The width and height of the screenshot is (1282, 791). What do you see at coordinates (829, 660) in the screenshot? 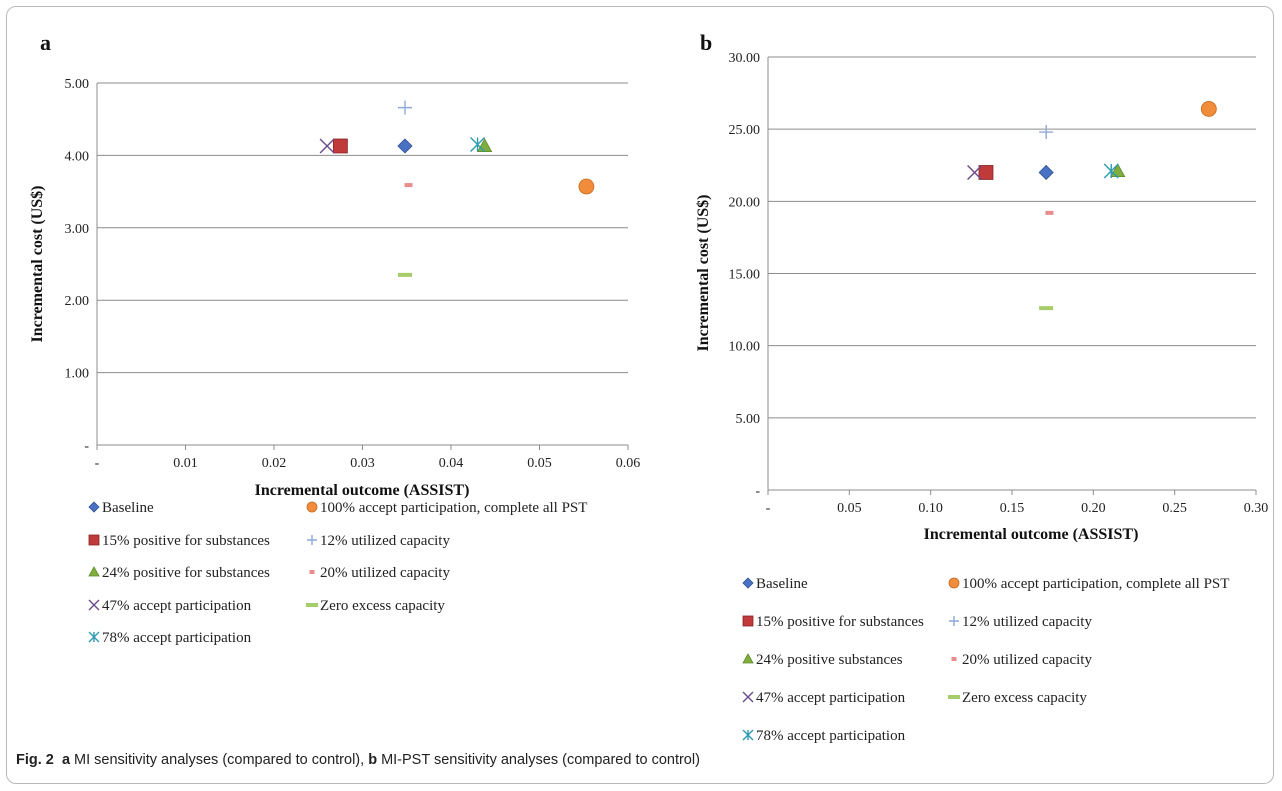
I see `legend-label: 24% positive substances` at bounding box center [829, 660].